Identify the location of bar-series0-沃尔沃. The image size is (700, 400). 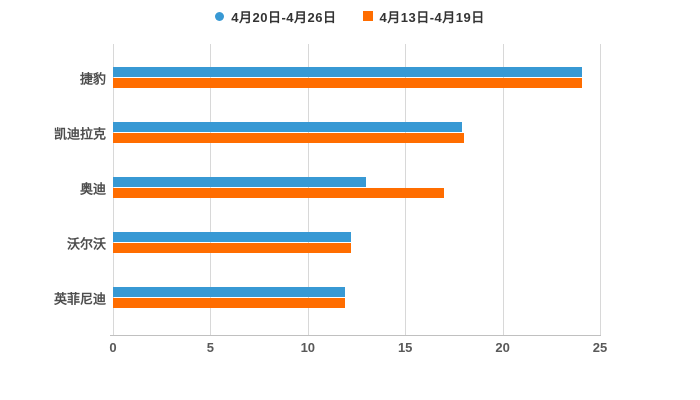
(232, 237).